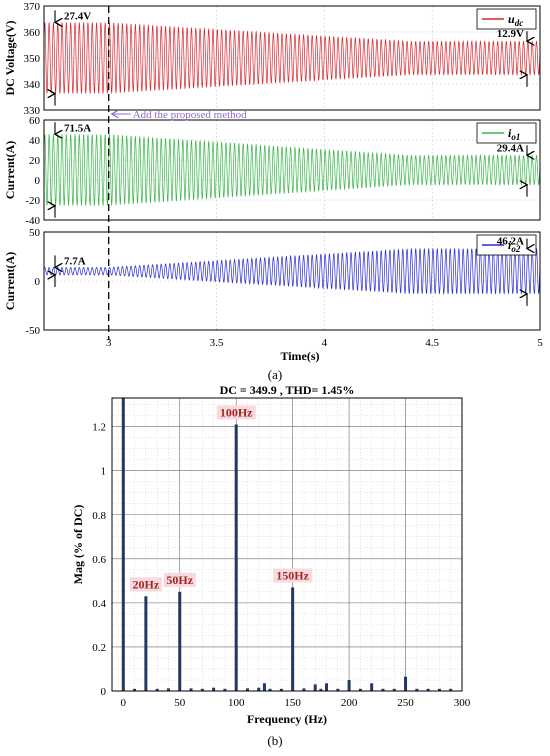 This screenshot has height=756, width=550. What do you see at coordinates (190, 115) in the screenshot?
I see `event-label: Add the proposed method` at bounding box center [190, 115].